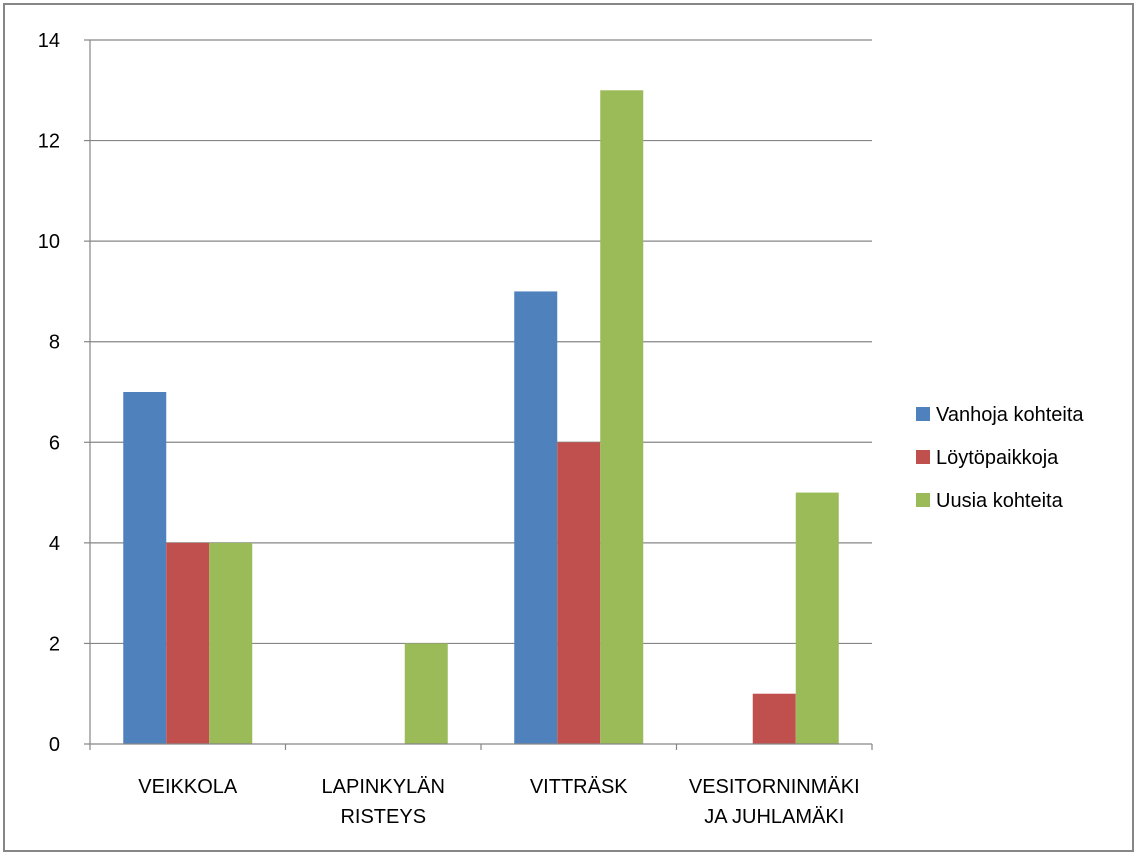  Describe the element at coordinates (774, 817) in the screenshot. I see `x-tick-label-line: JA JUHLAMÄKI` at that location.